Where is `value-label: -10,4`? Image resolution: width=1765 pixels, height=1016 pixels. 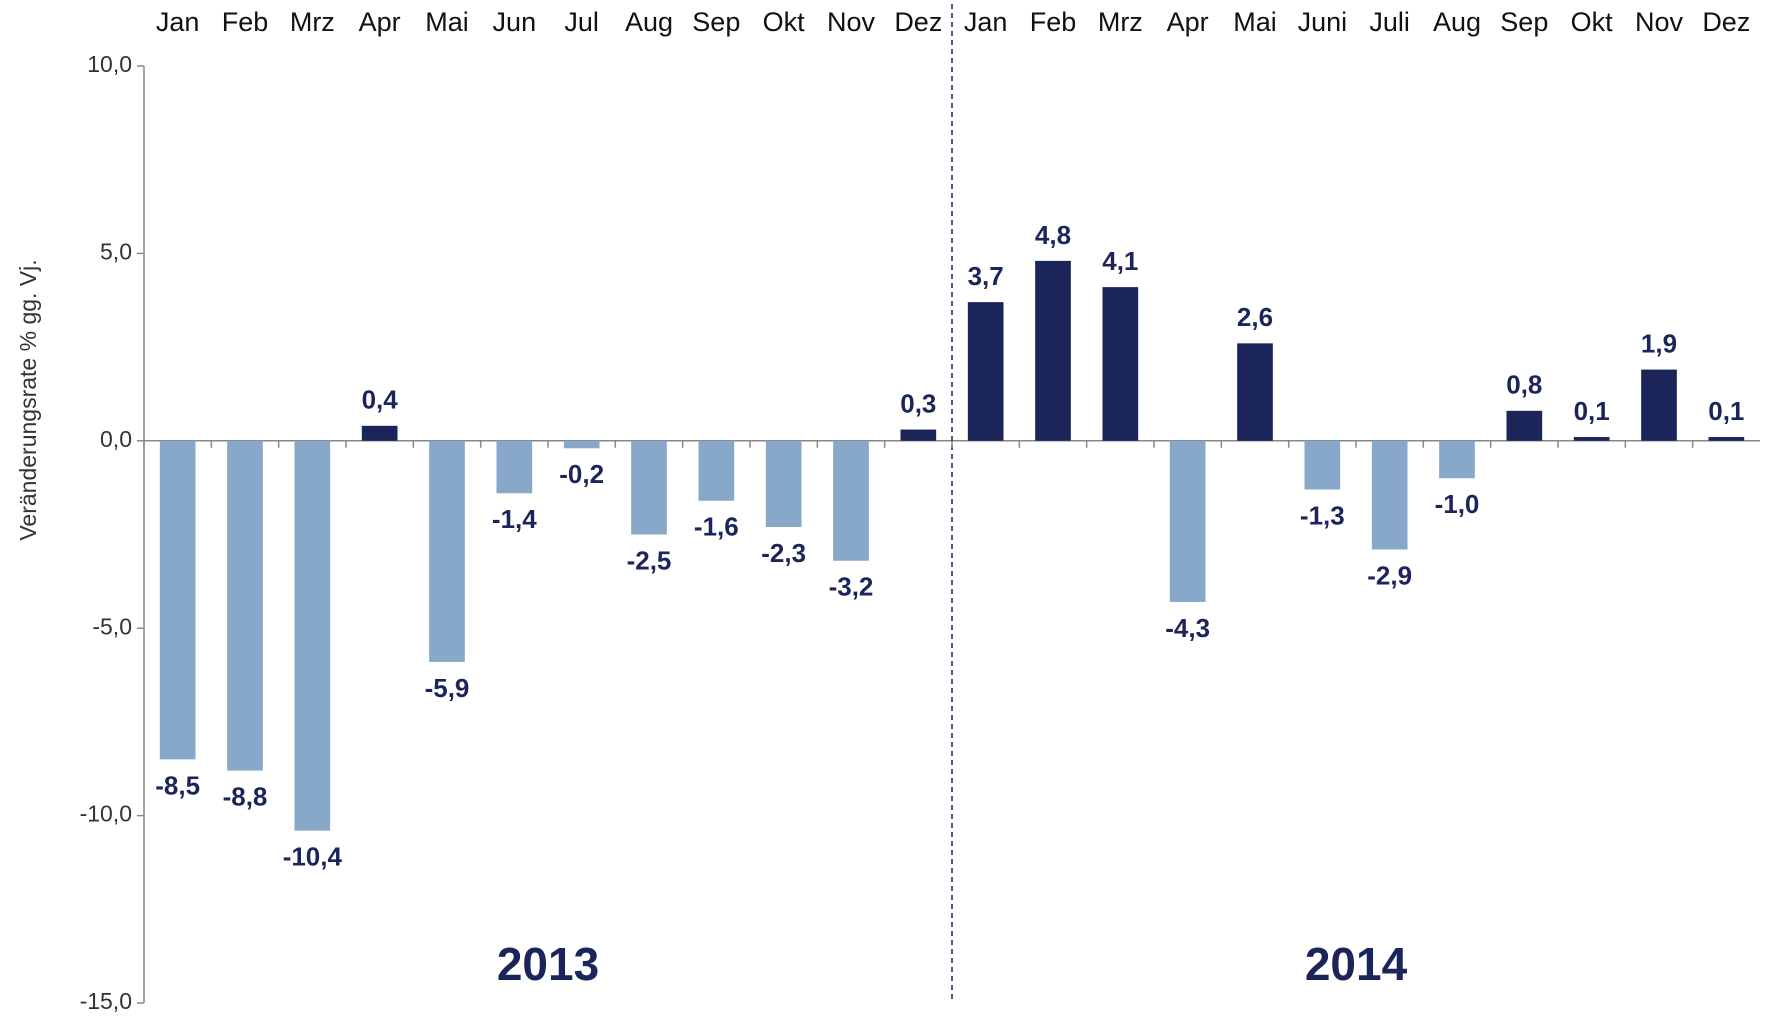
value-label: -10,4 is located at coordinates (313, 856).